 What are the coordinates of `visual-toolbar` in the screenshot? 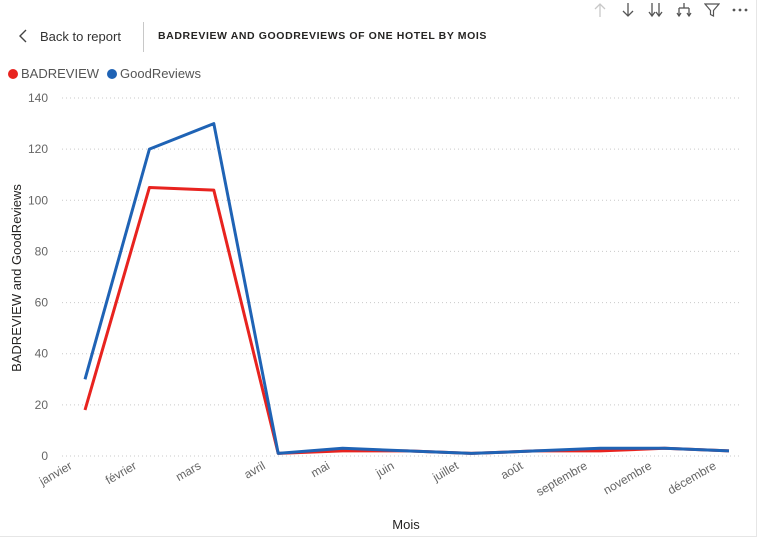 It's located at (670, 10).